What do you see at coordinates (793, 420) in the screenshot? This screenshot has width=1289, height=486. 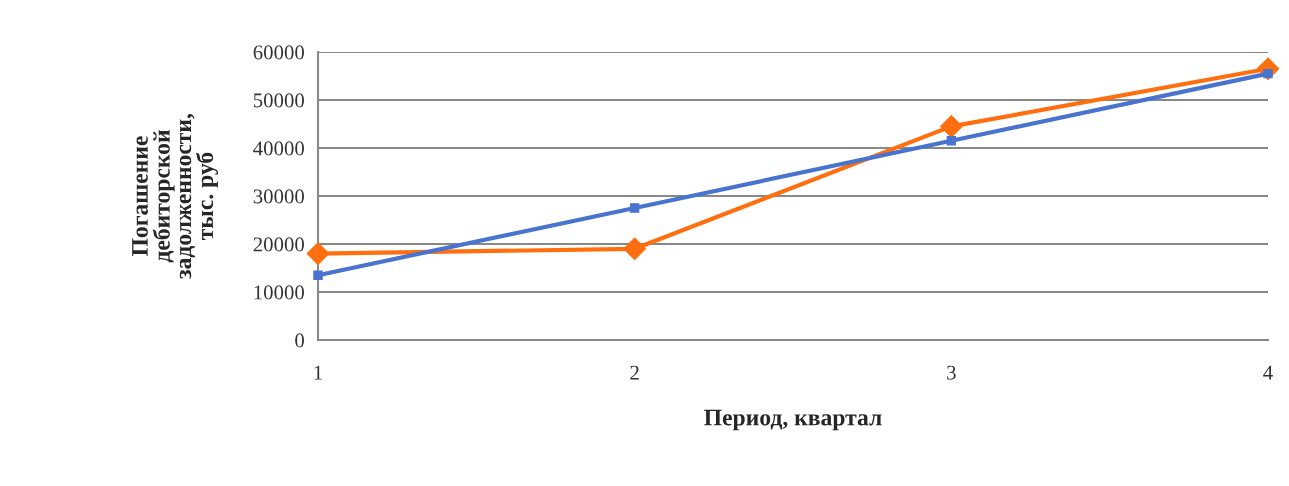 I see `x-axis-title: Период, квартал` at bounding box center [793, 420].